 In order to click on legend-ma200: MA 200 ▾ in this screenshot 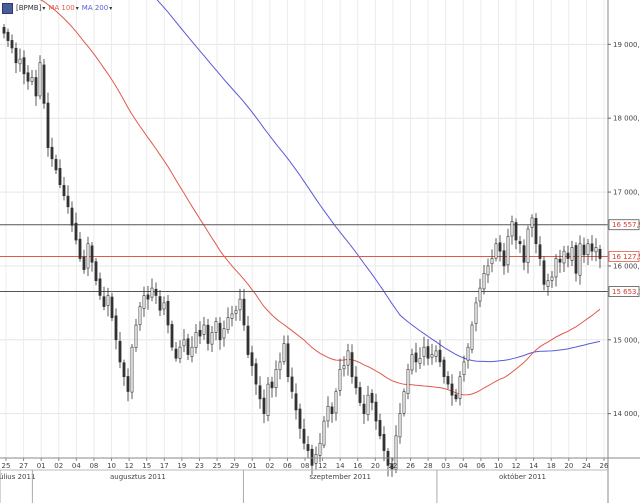, I will do `click(97, 8)`.